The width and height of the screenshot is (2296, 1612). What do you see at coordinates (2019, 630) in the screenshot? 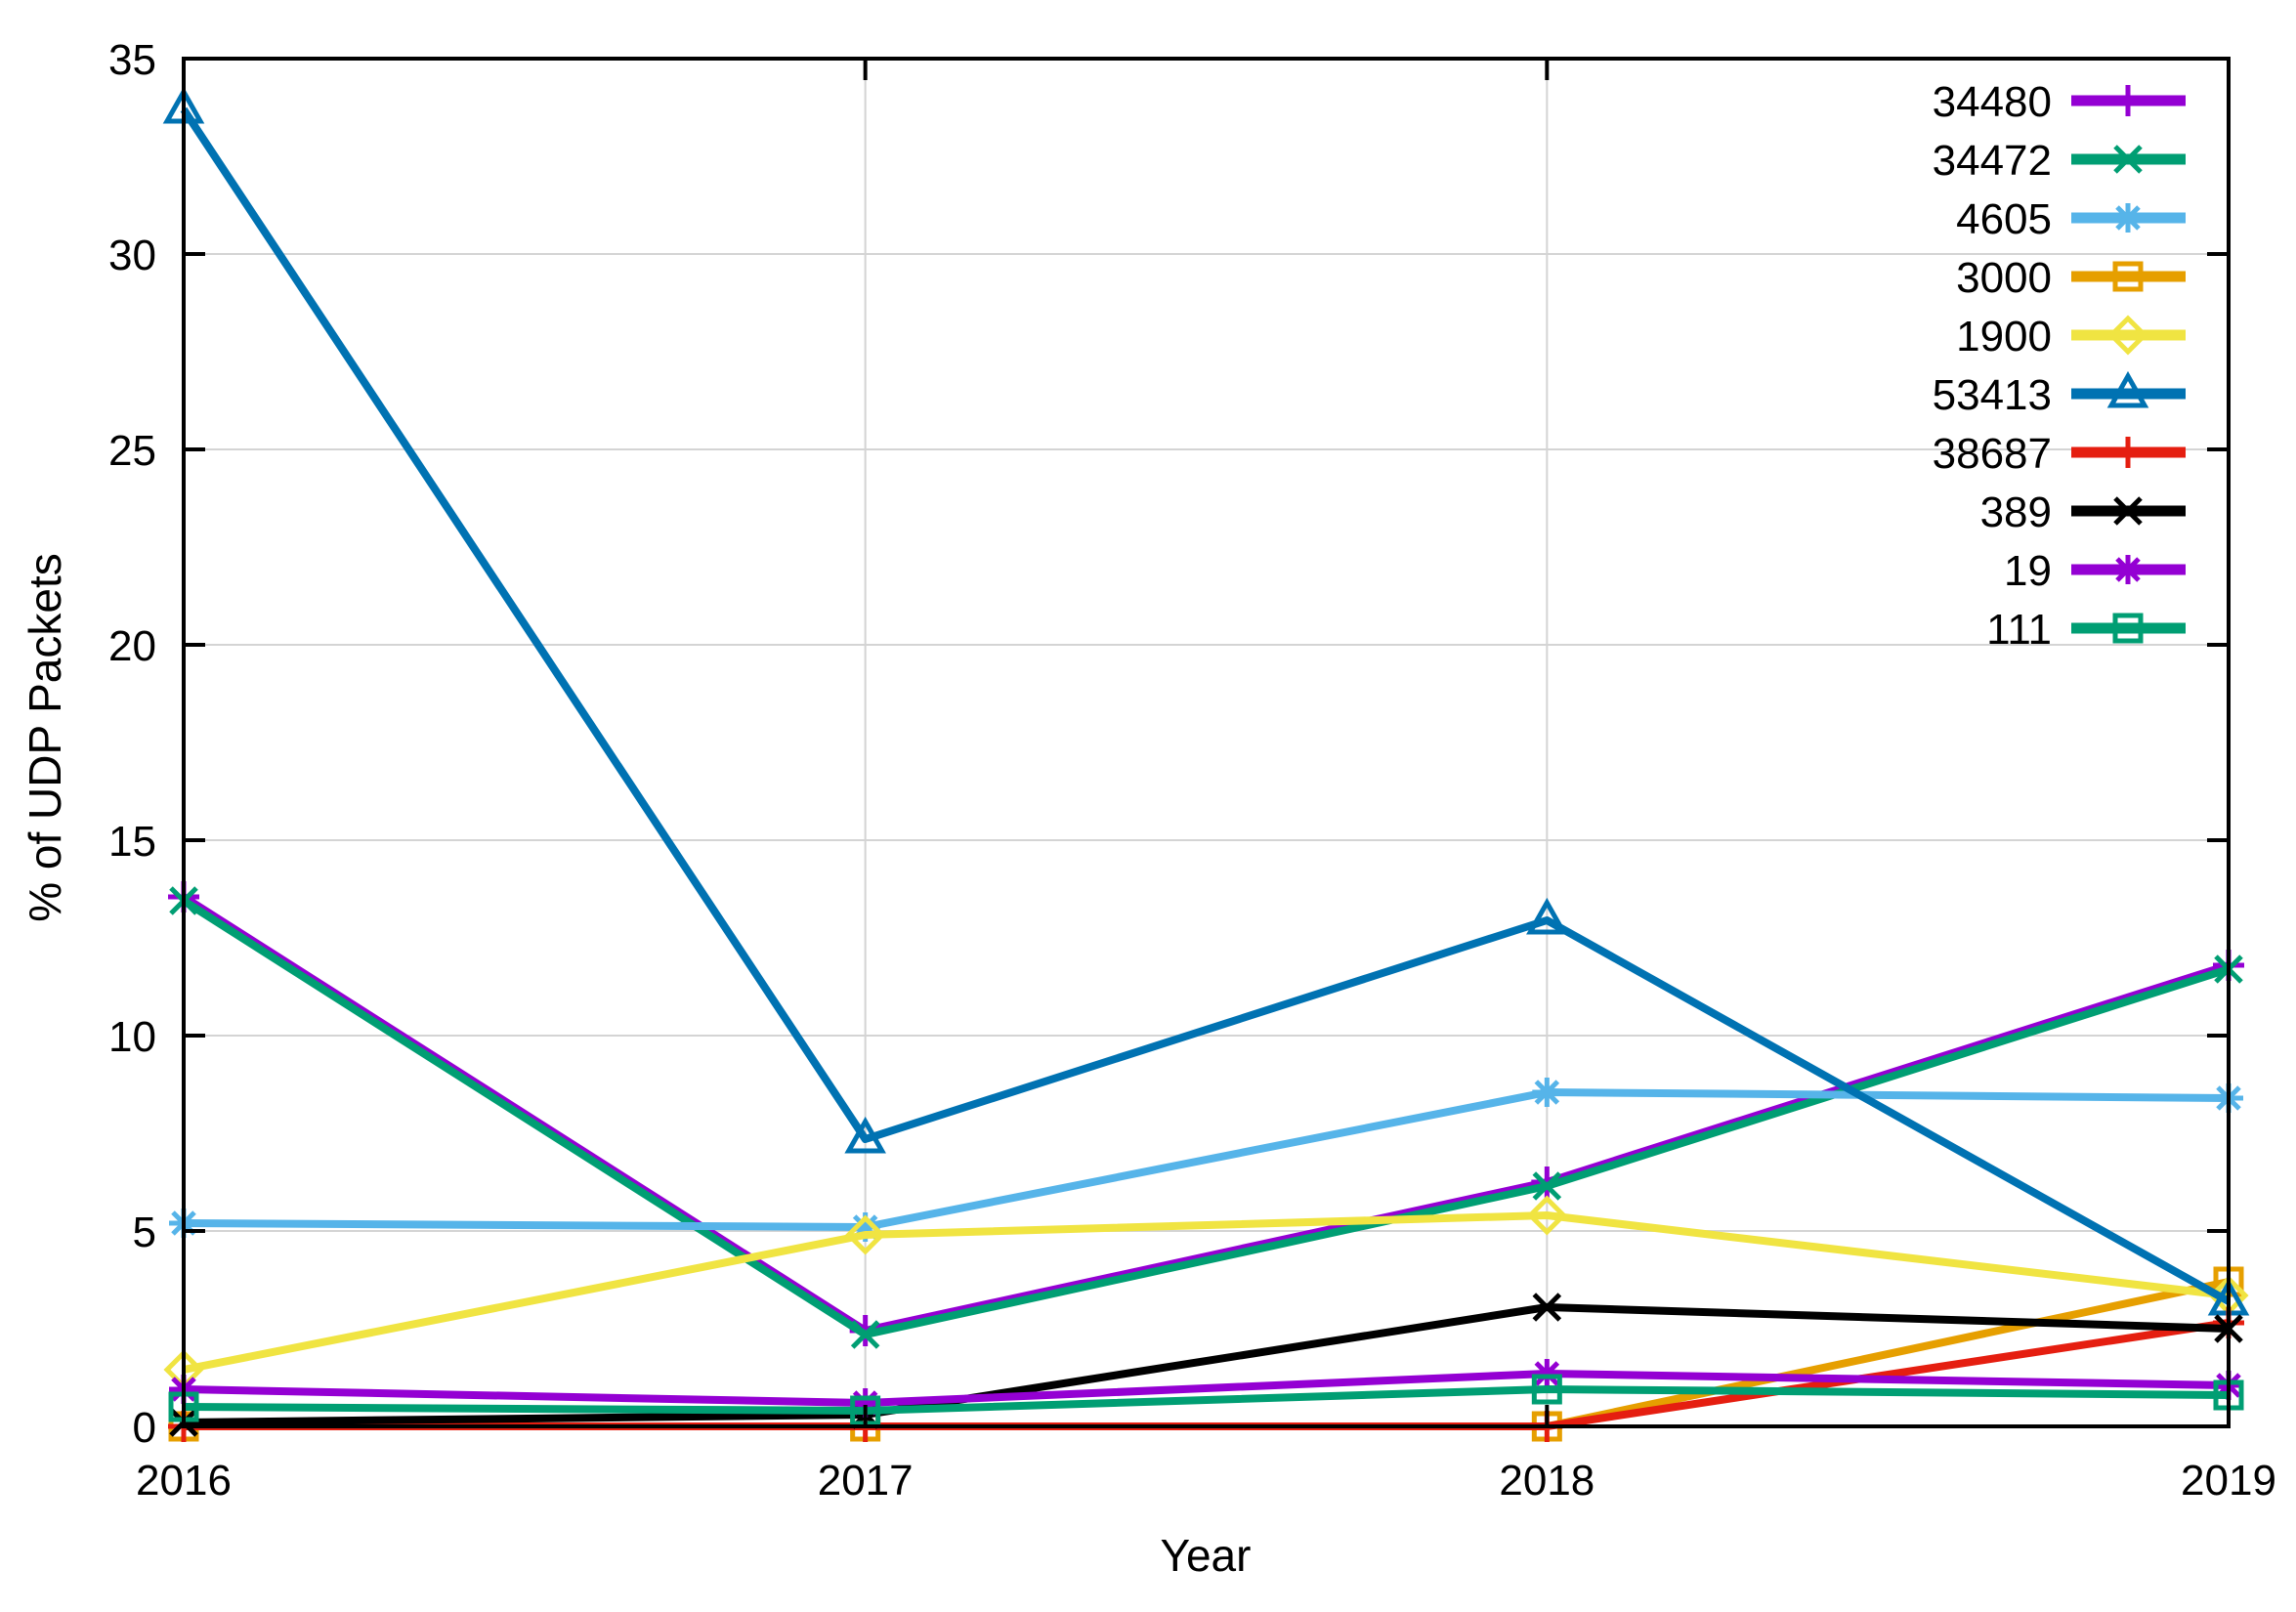
I see `legend-label: 111` at bounding box center [2019, 630].